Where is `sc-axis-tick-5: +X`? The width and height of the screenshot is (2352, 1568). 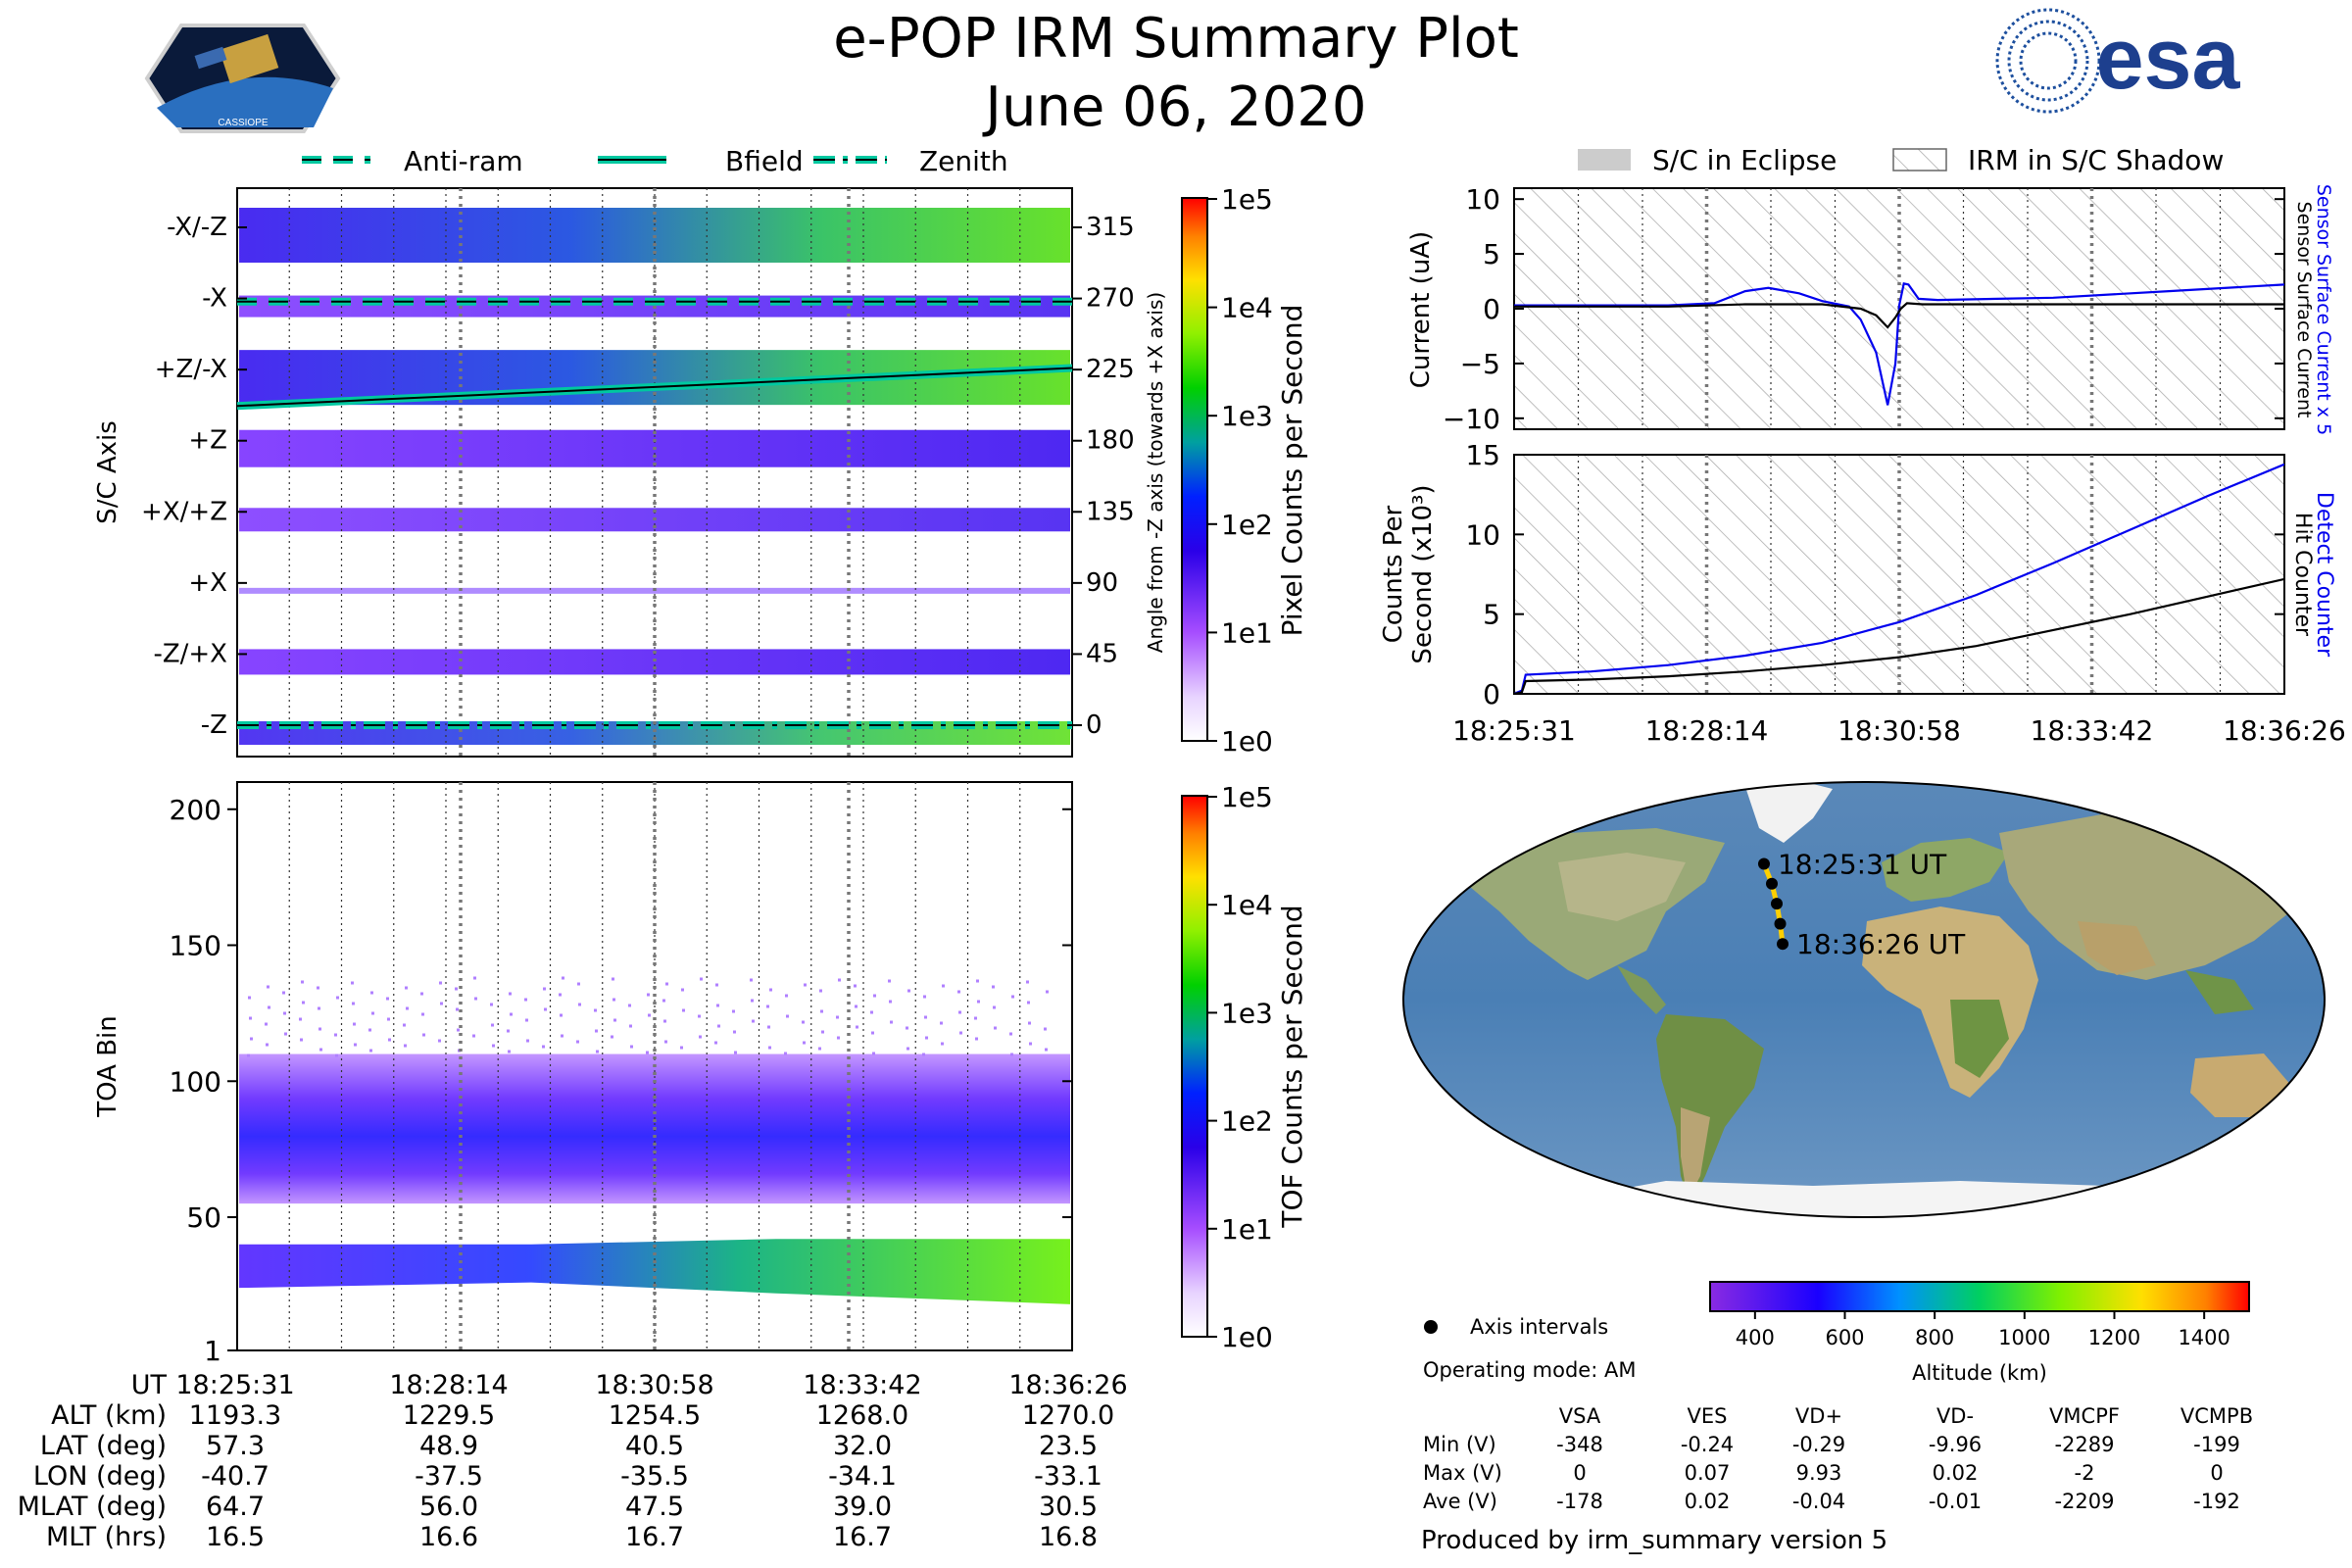 sc-axis-tick-5: +X is located at coordinates (207, 583).